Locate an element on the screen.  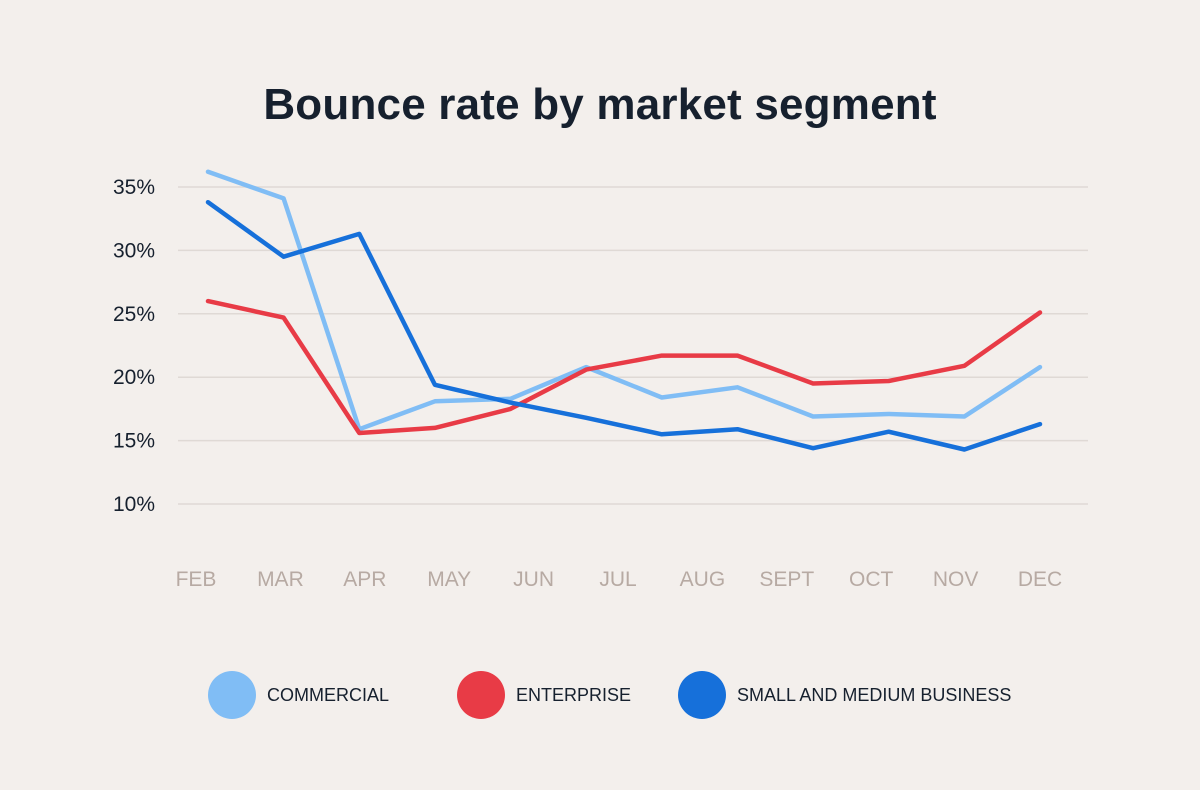
x-tick-label: DEC is located at coordinates (1040, 579).